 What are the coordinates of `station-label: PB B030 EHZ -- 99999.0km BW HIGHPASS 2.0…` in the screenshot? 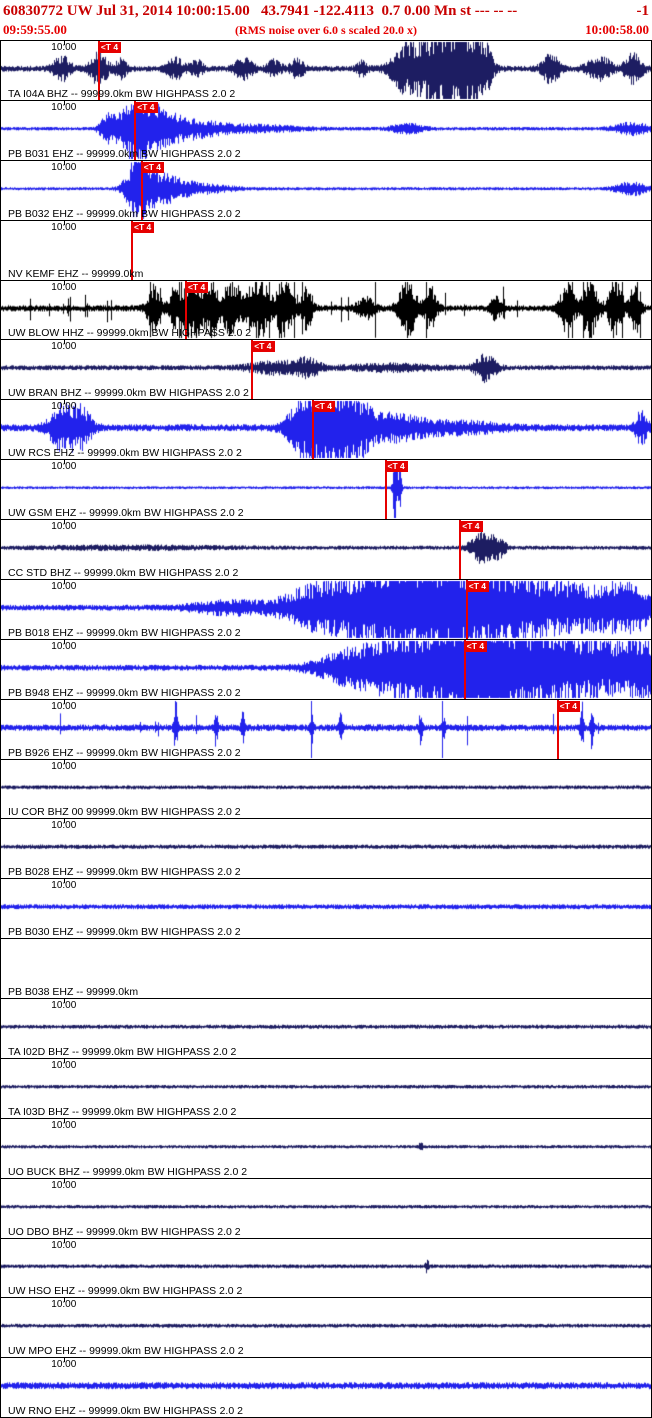 It's located at (124, 932).